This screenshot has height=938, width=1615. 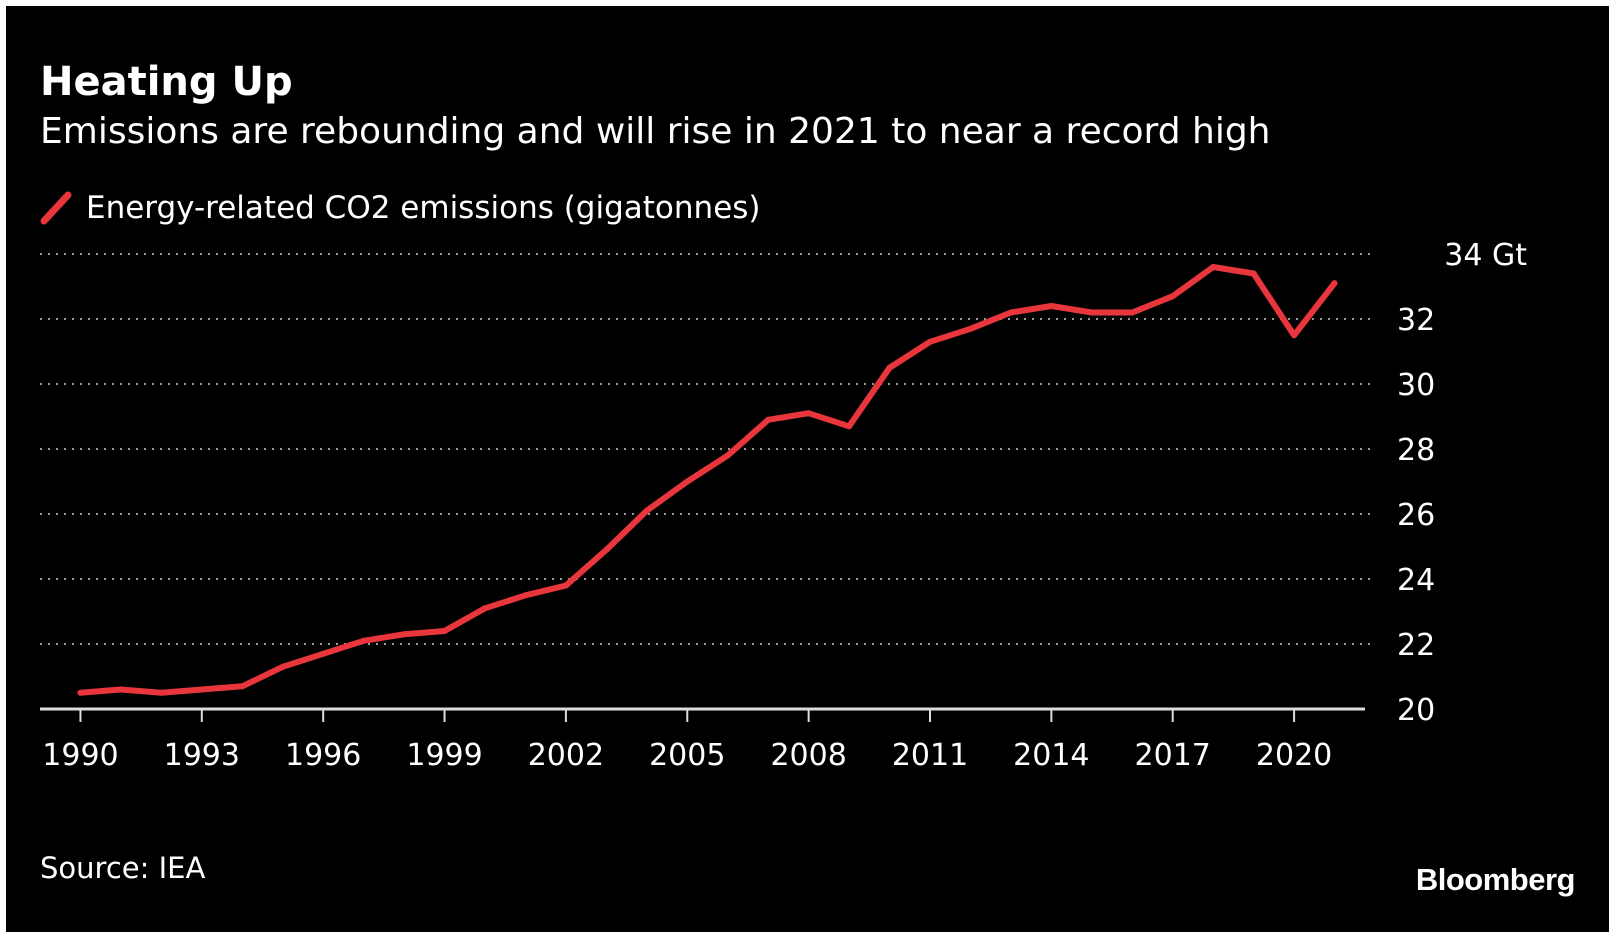 I want to click on x-tick-label: 2002, so click(x=566, y=755).